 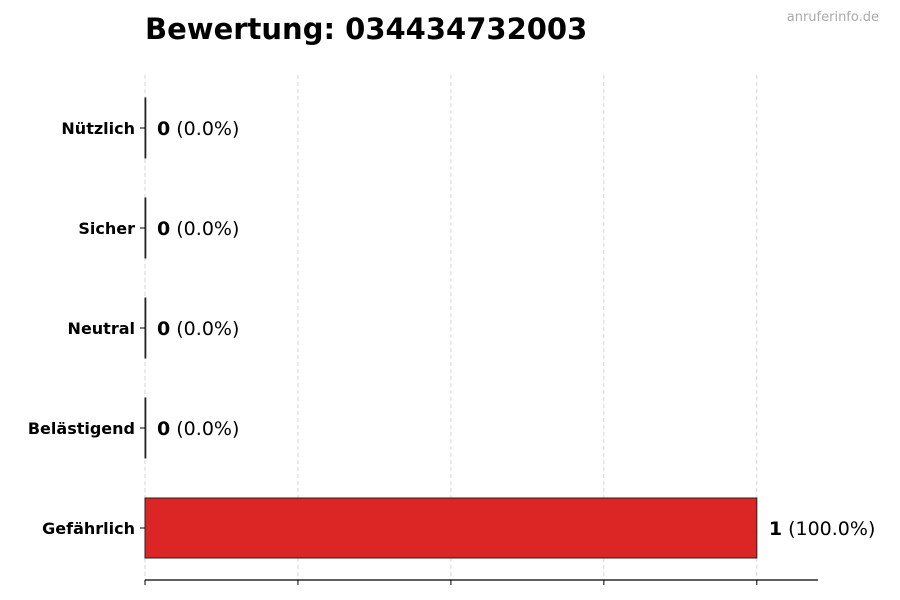 What do you see at coordinates (81, 428) in the screenshot?
I see `y-tick-label: Belästigend` at bounding box center [81, 428].